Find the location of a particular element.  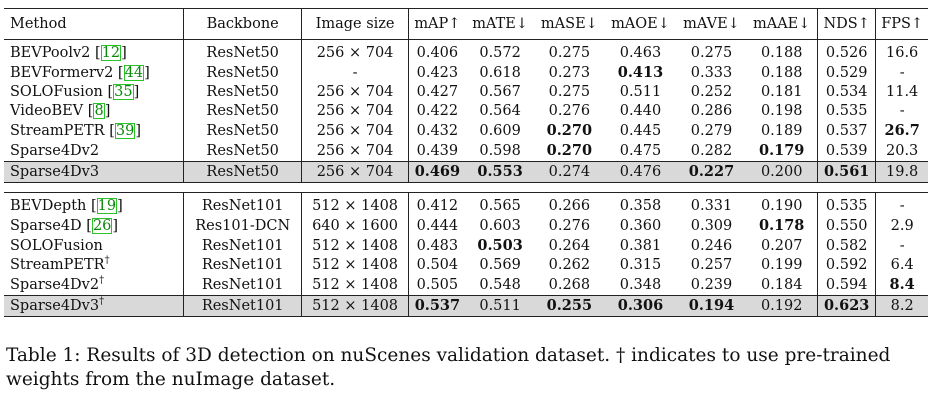

group-gap is located at coordinates (466, 187).